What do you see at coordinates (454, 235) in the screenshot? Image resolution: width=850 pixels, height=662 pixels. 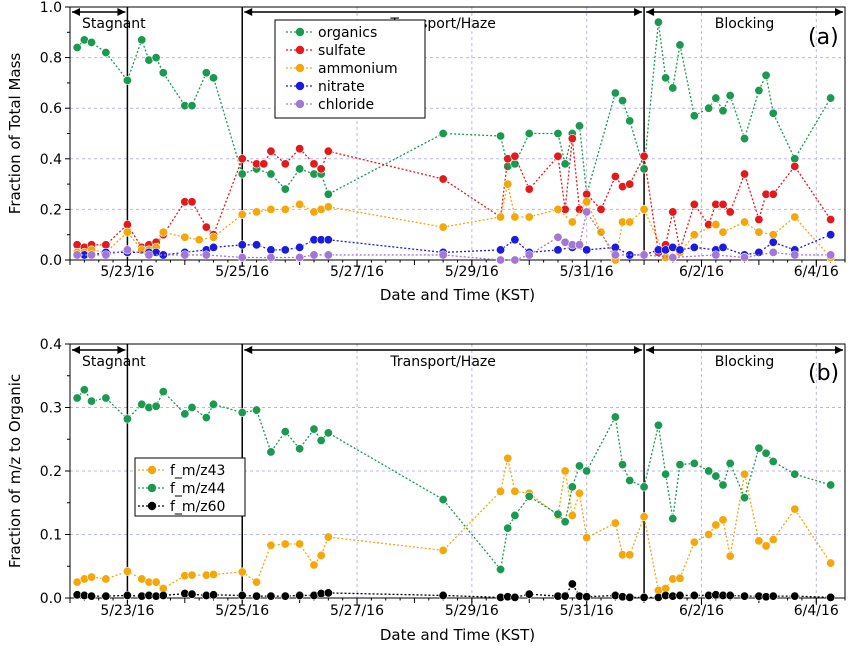 I see `series-line-chloride` at bounding box center [454, 235].